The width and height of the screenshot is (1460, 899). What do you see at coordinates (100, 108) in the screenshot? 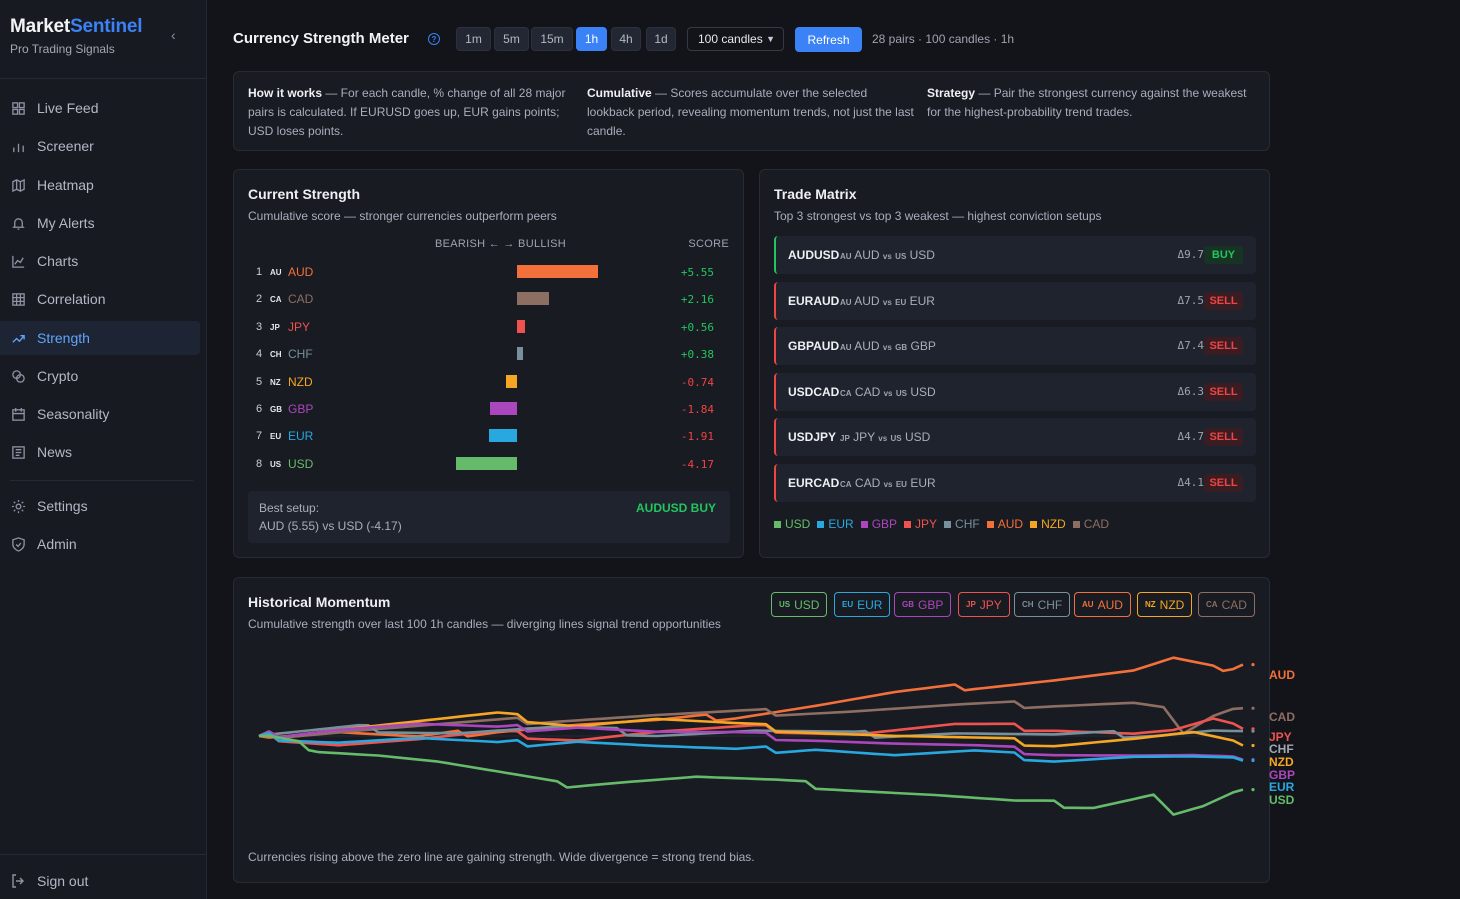
I see `sidebar-item-live-feed: Live Feed` at bounding box center [100, 108].